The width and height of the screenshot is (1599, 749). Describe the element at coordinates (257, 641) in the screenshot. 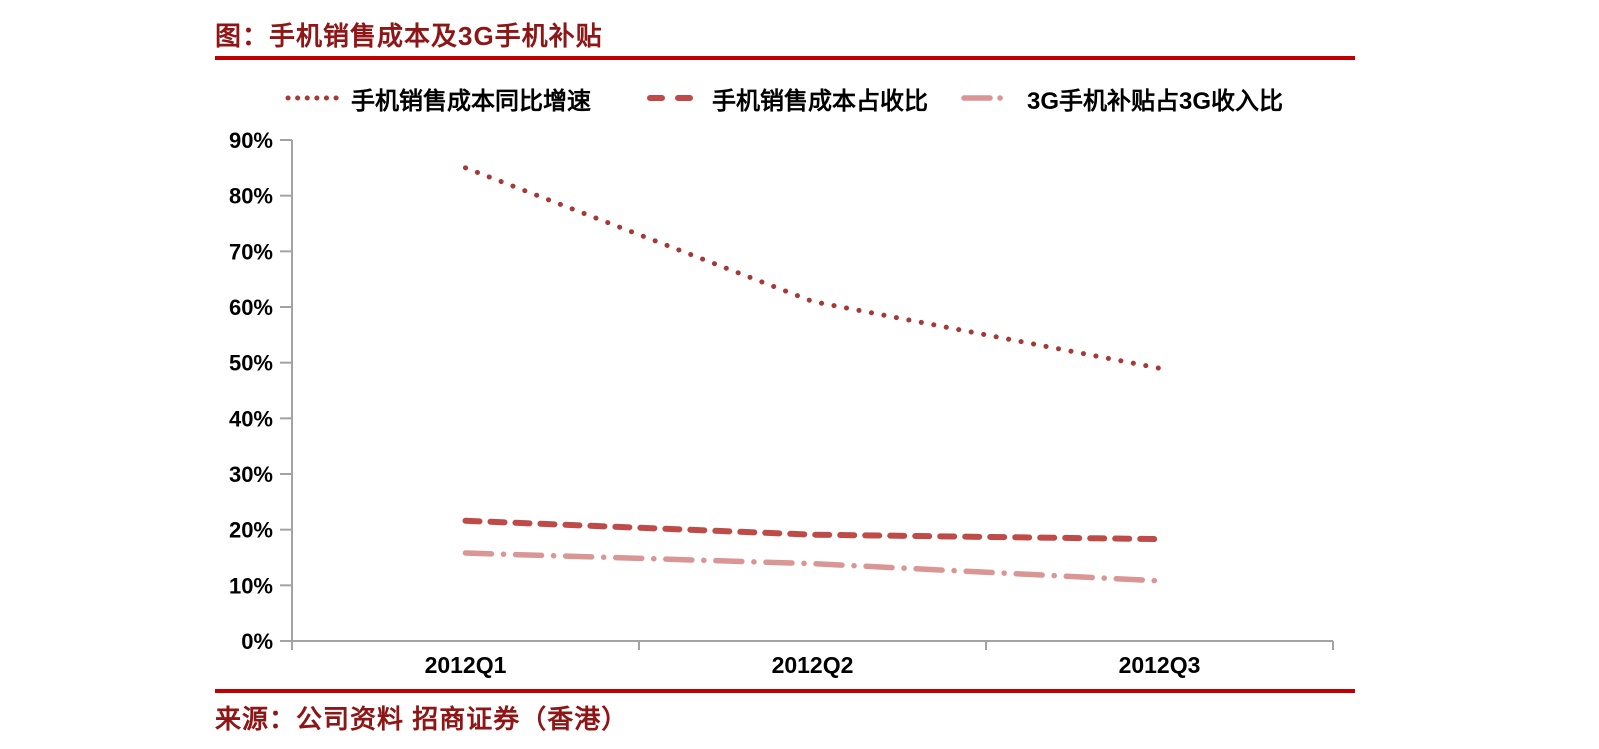

I see `y-tick-label: 0%` at that location.